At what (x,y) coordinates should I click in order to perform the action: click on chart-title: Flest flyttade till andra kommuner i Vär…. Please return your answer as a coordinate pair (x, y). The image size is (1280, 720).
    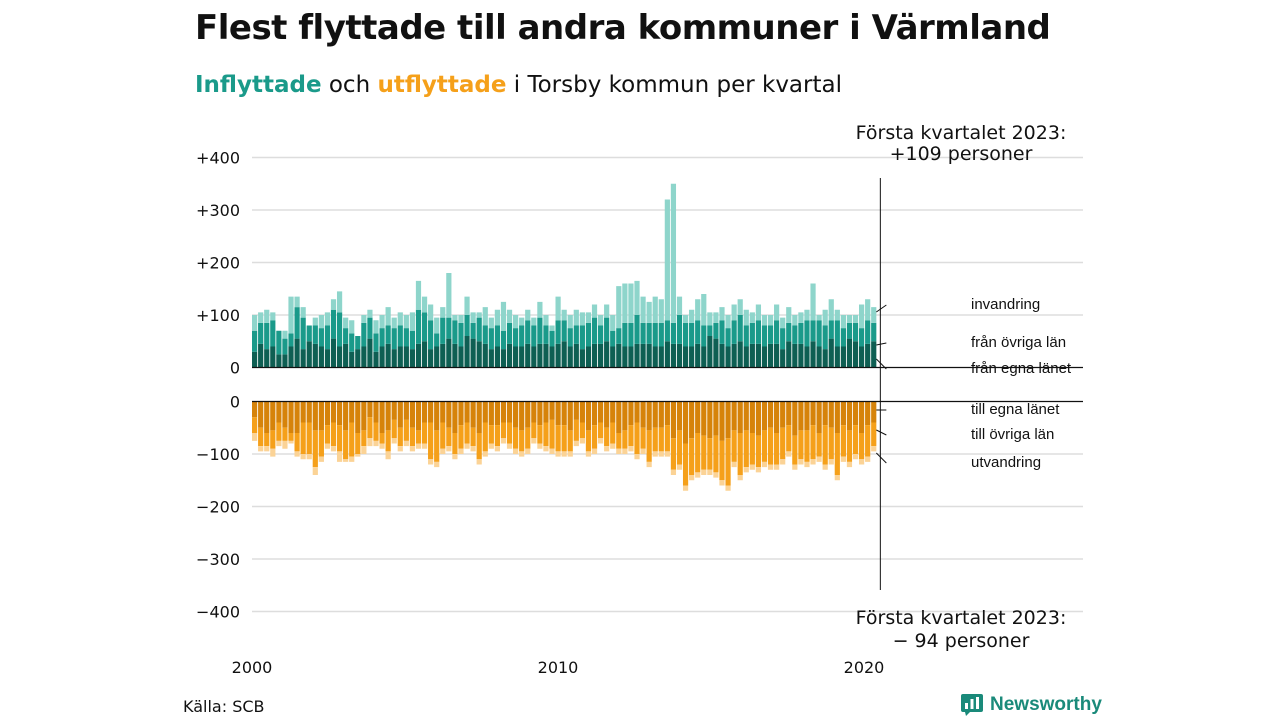
    Looking at the image, I should click on (623, 28).